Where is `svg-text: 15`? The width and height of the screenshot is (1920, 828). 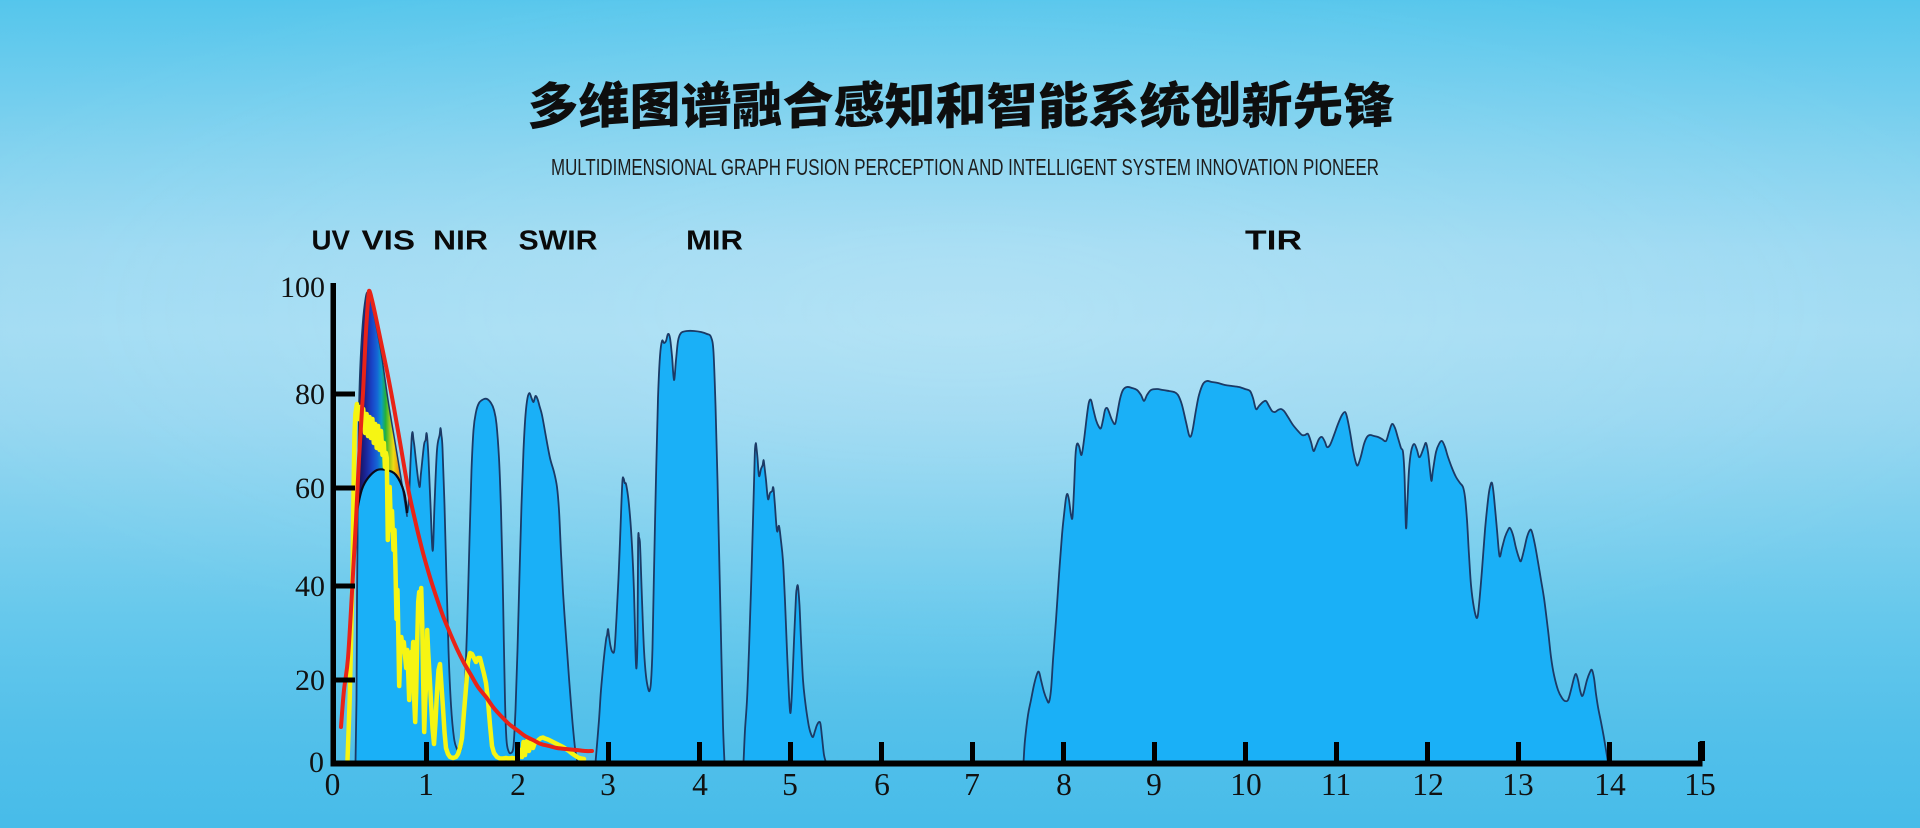
svg-text: 15 is located at coordinates (1700, 784).